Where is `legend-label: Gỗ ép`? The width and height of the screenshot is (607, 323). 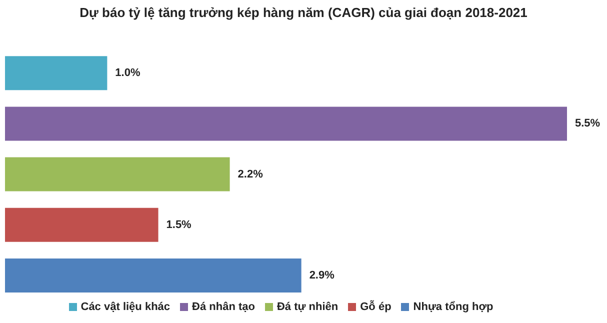
legend-label: Gỗ ép is located at coordinates (376, 307).